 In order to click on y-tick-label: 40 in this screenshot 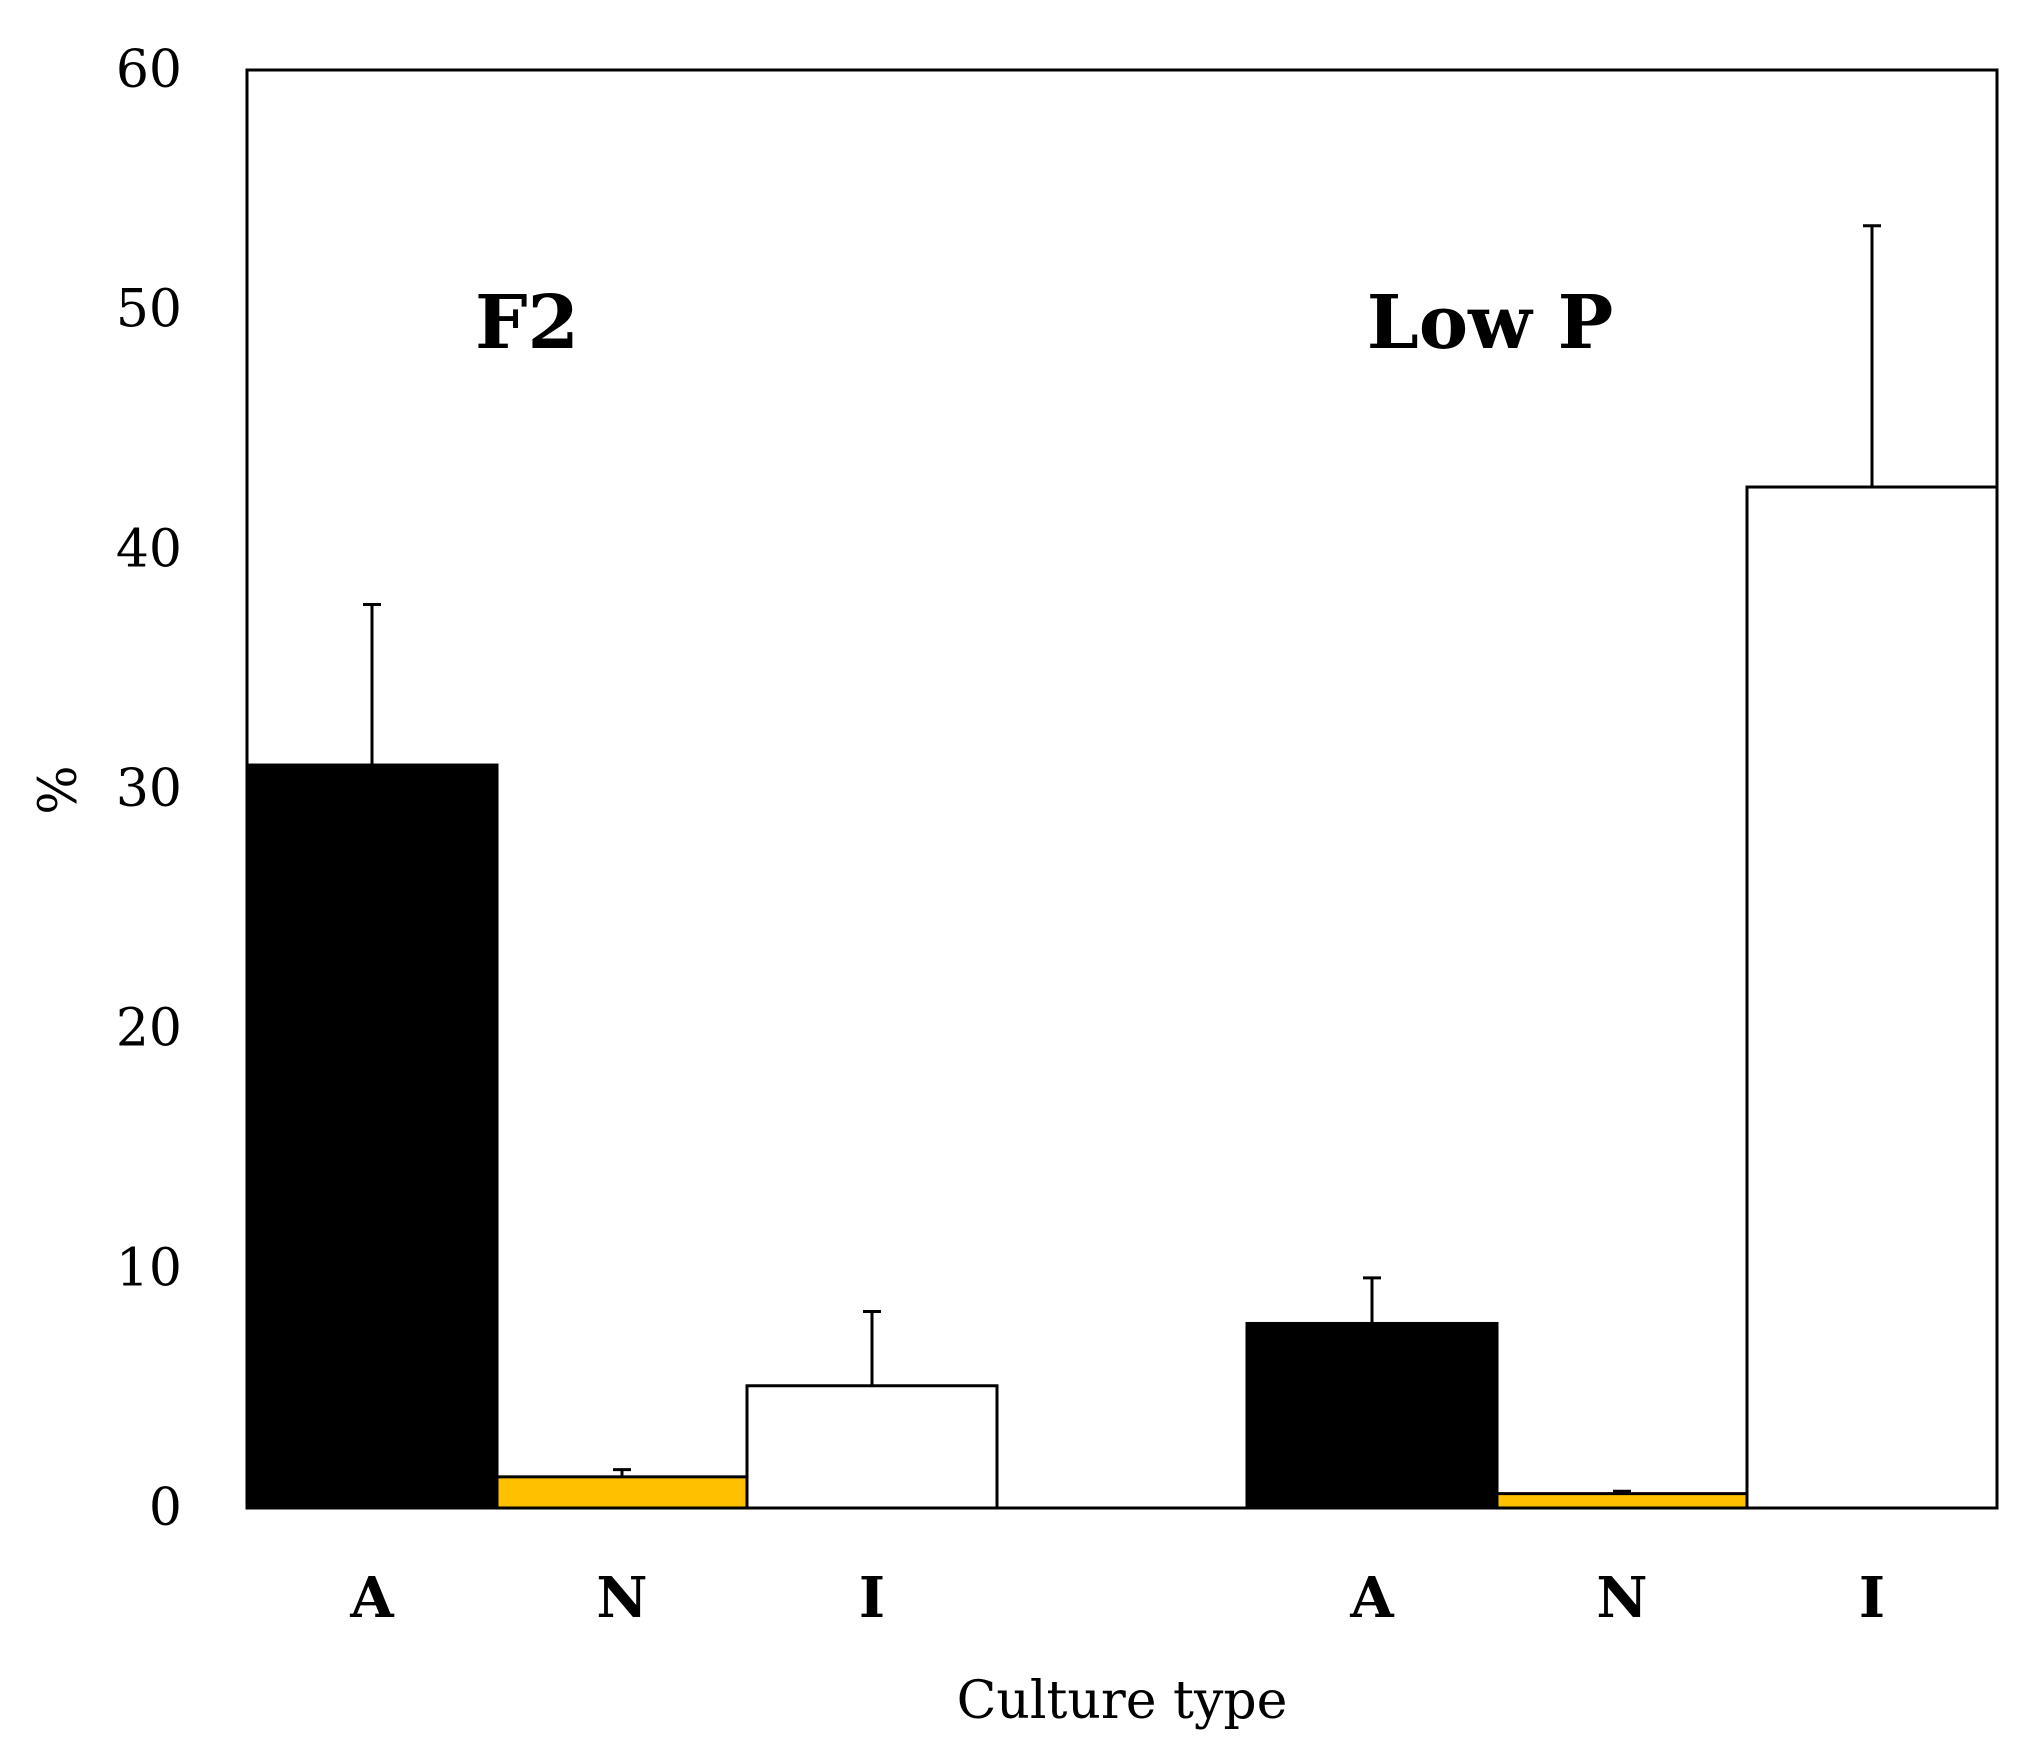, I will do `click(149, 549)`.